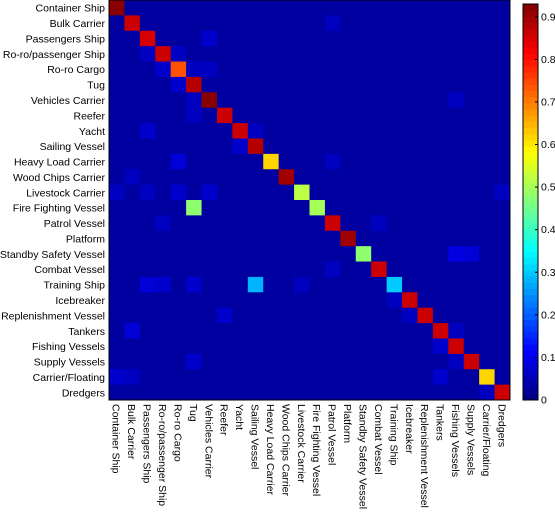 This screenshot has height=514, width=555. Describe the element at coordinates (224, 420) in the screenshot. I see `x-tick-label: Reefer` at that location.